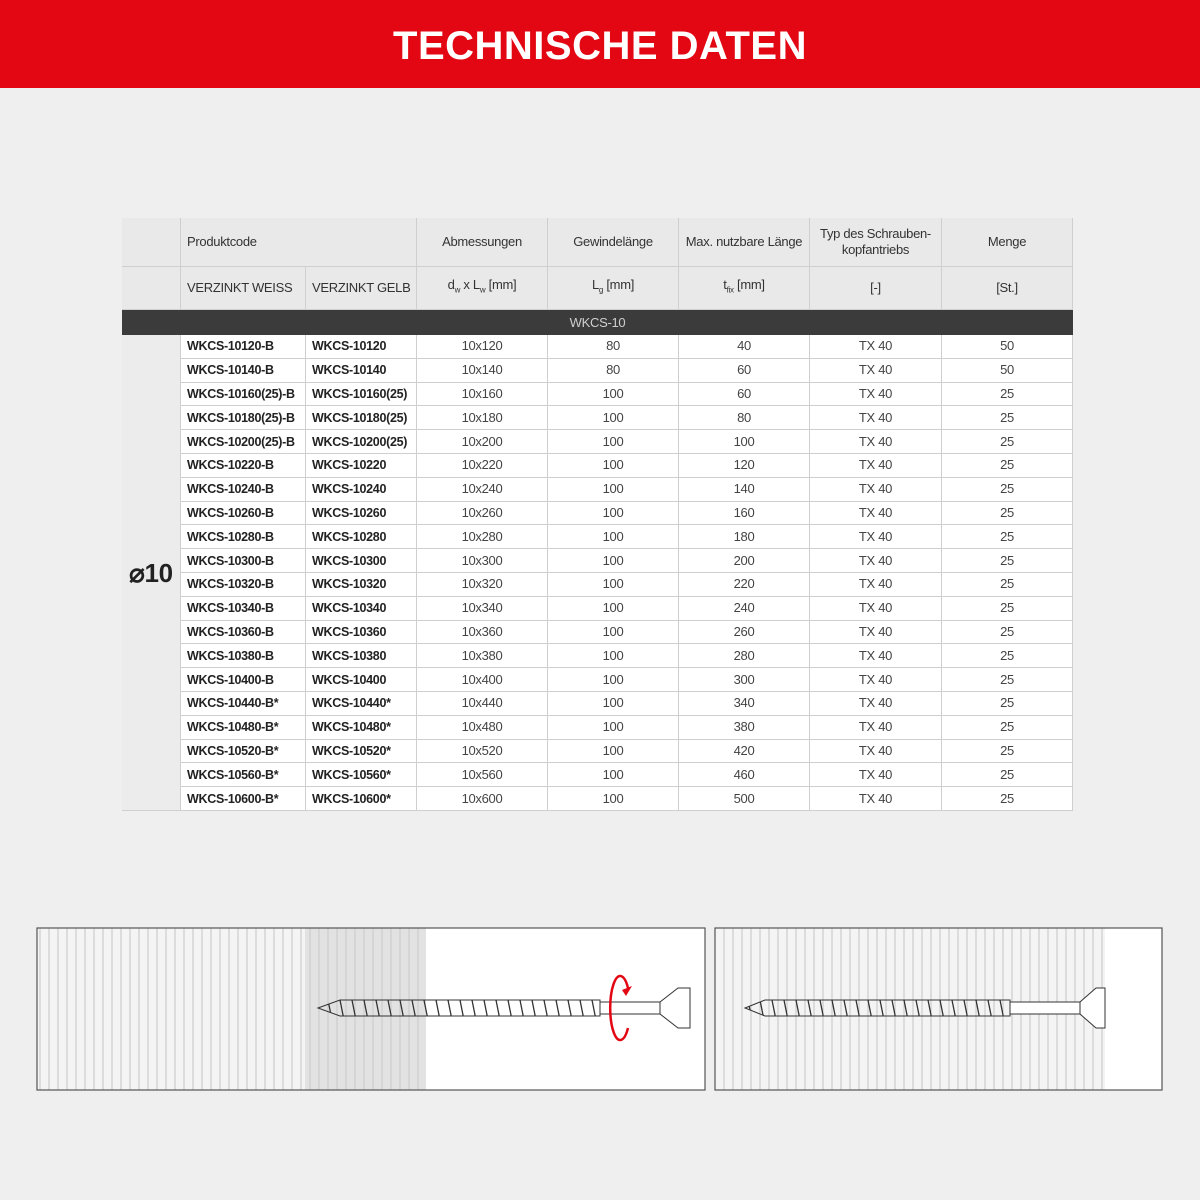 The width and height of the screenshot is (1200, 1200). Describe the element at coordinates (744, 774) in the screenshot. I see `text: 460` at that location.